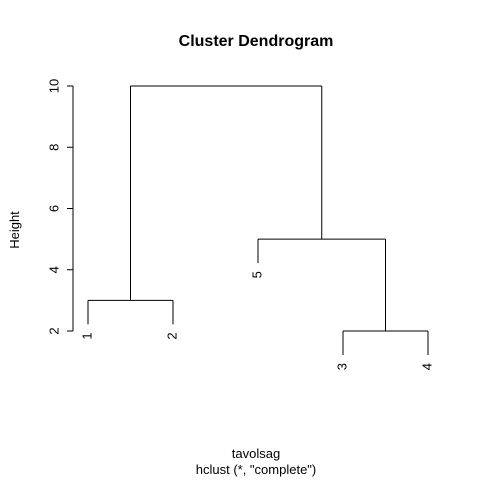 The width and height of the screenshot is (480, 485). I want to click on y-tick-label: 2, so click(53, 330).